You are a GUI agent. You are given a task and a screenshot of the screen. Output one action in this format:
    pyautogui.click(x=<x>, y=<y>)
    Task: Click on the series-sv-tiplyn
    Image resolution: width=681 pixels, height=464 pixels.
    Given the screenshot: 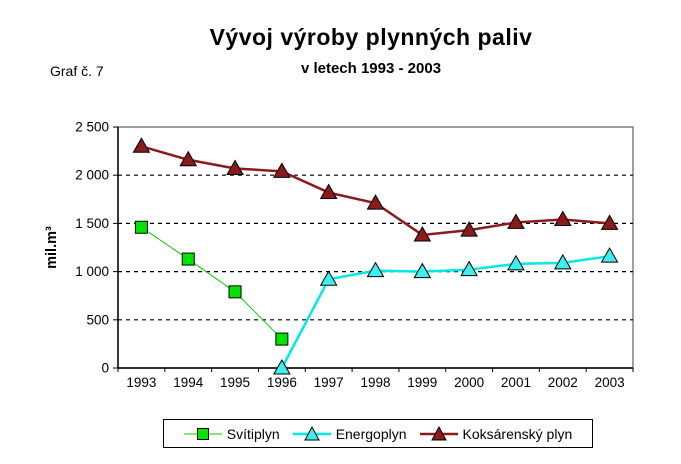 What is the action you would take?
    pyautogui.click(x=211, y=283)
    